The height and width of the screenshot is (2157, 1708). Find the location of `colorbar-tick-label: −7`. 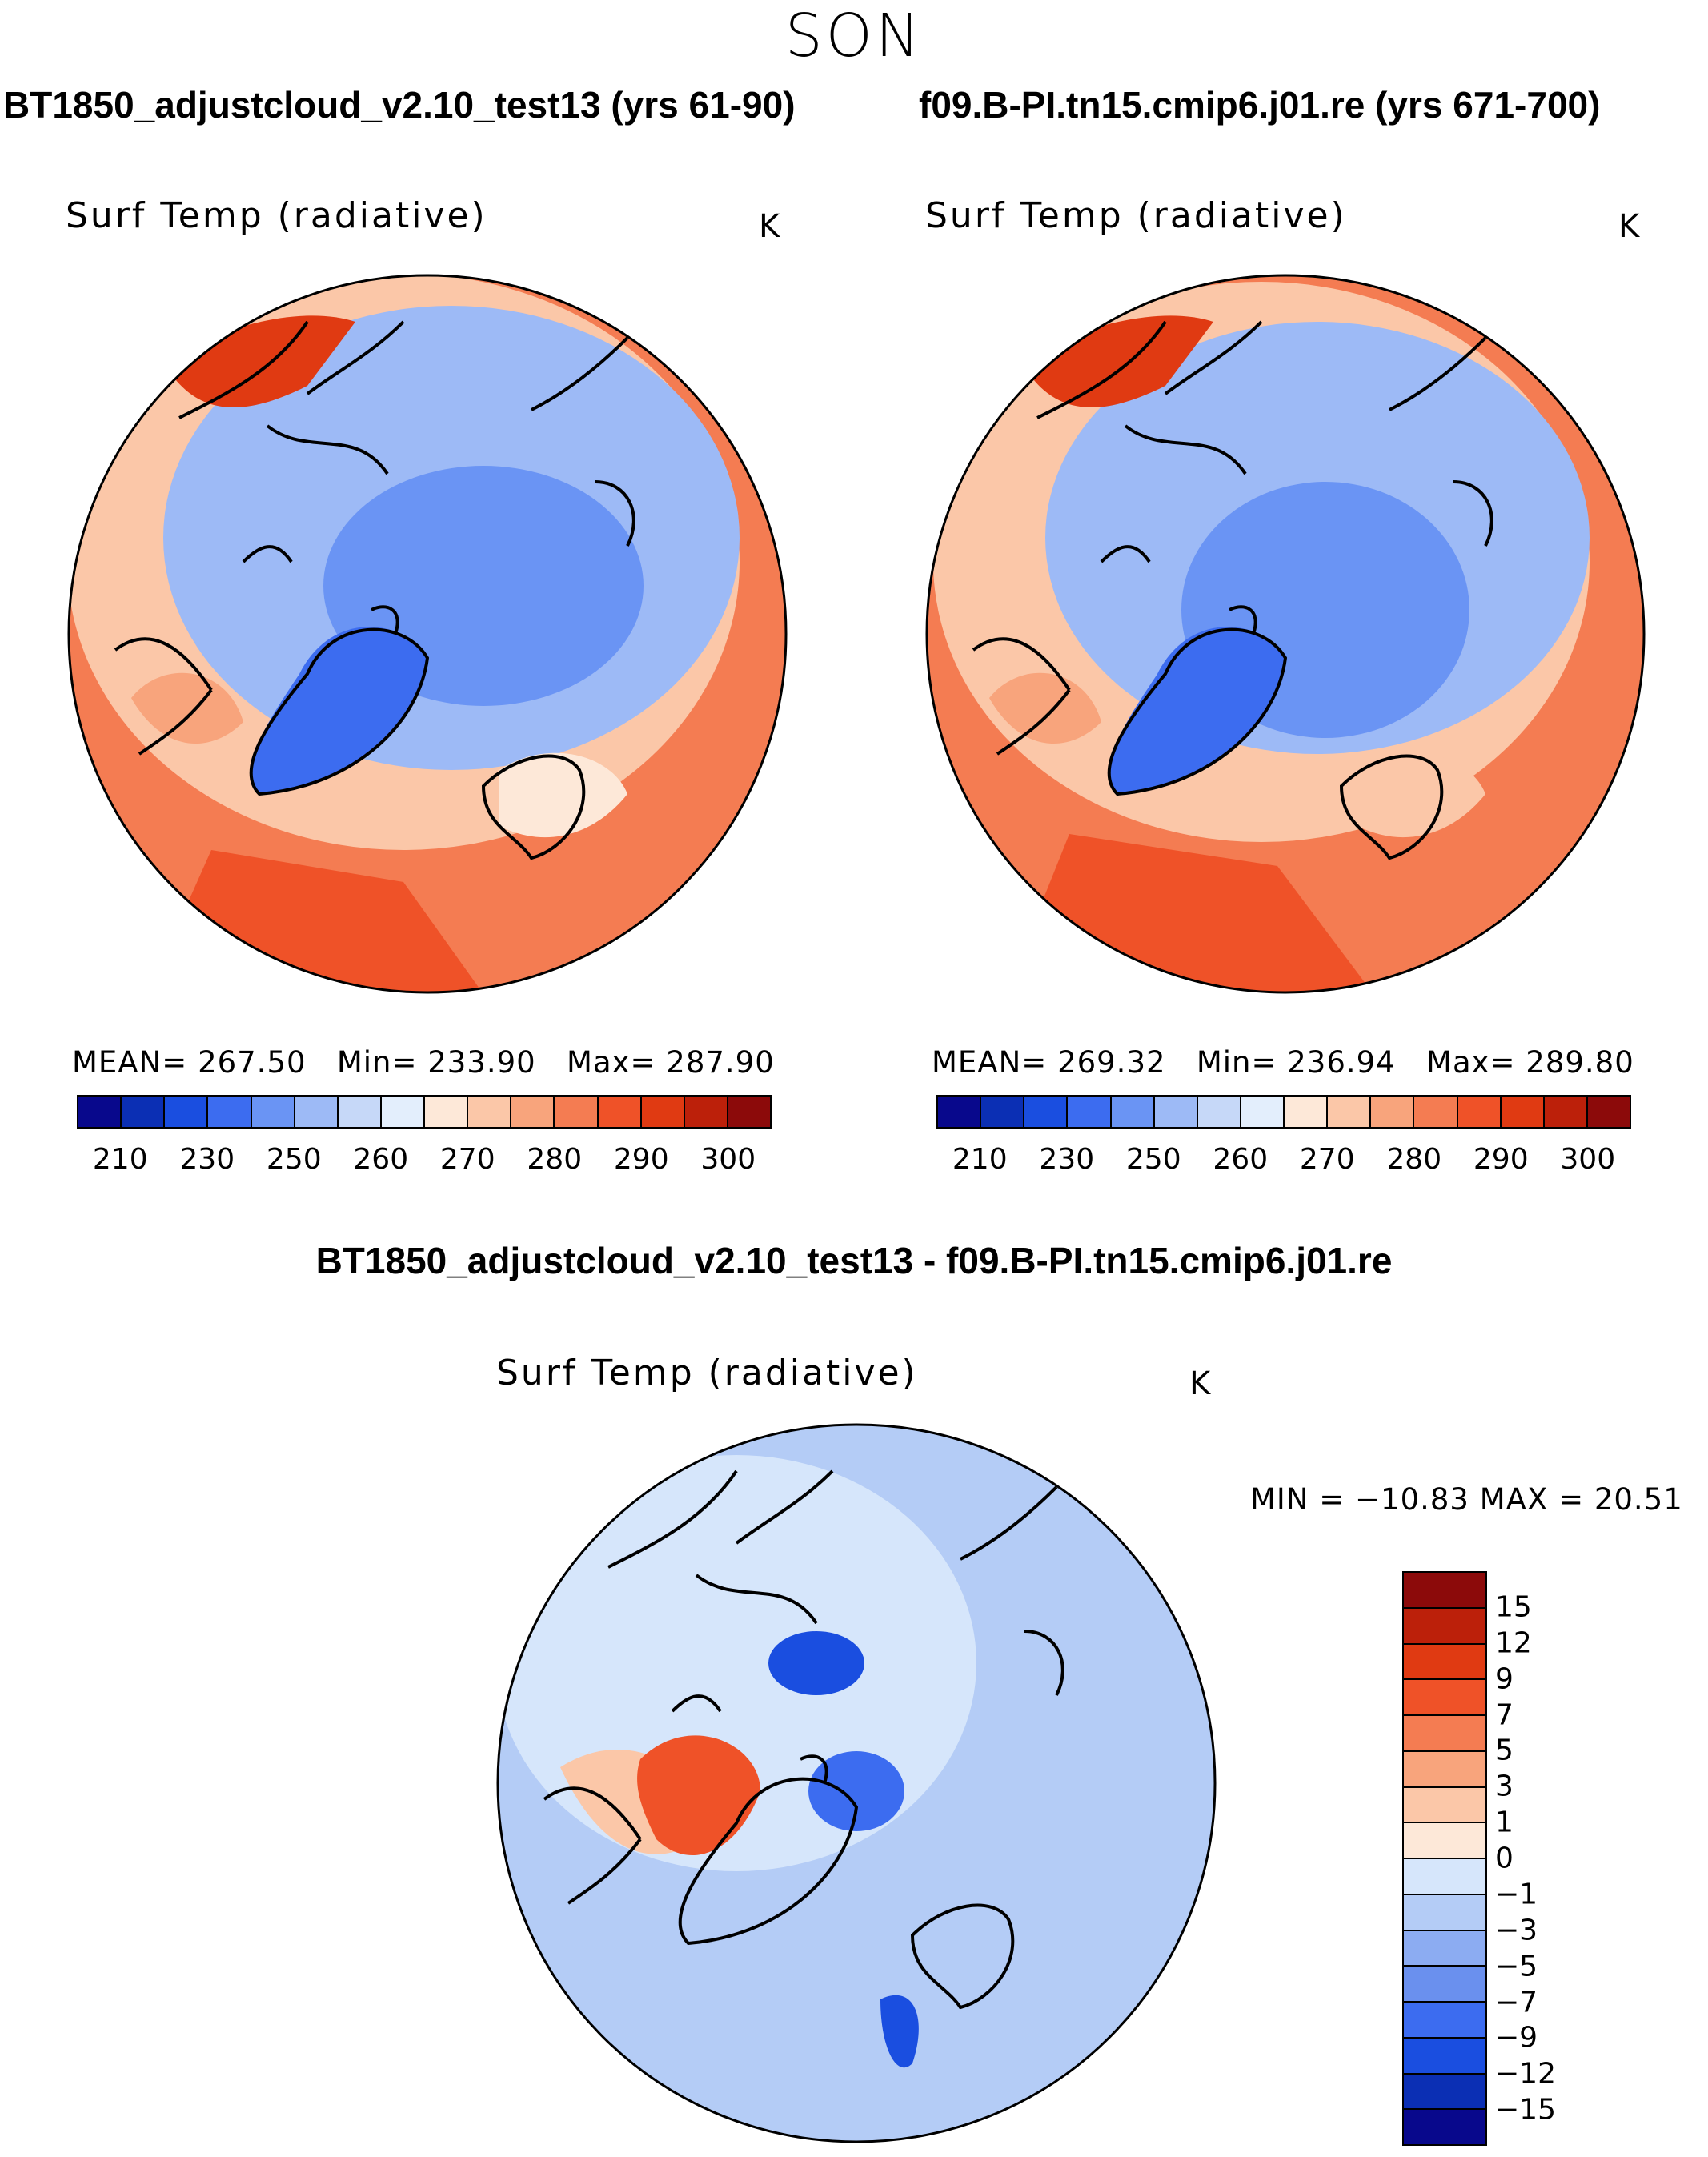

colorbar-tick-label: −7 is located at coordinates (1516, 2003).